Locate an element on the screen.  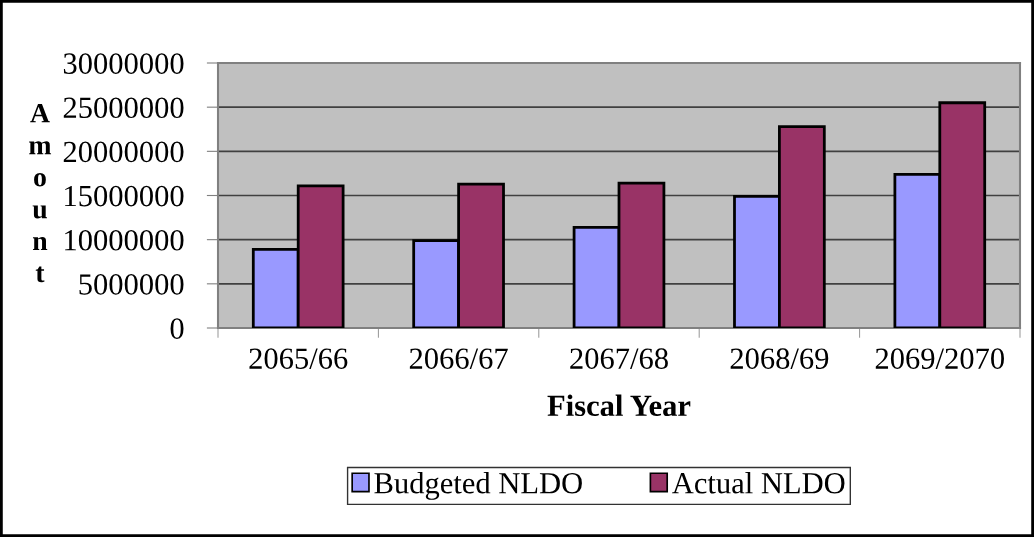
x-tick-label: 2068/69 is located at coordinates (779, 358).